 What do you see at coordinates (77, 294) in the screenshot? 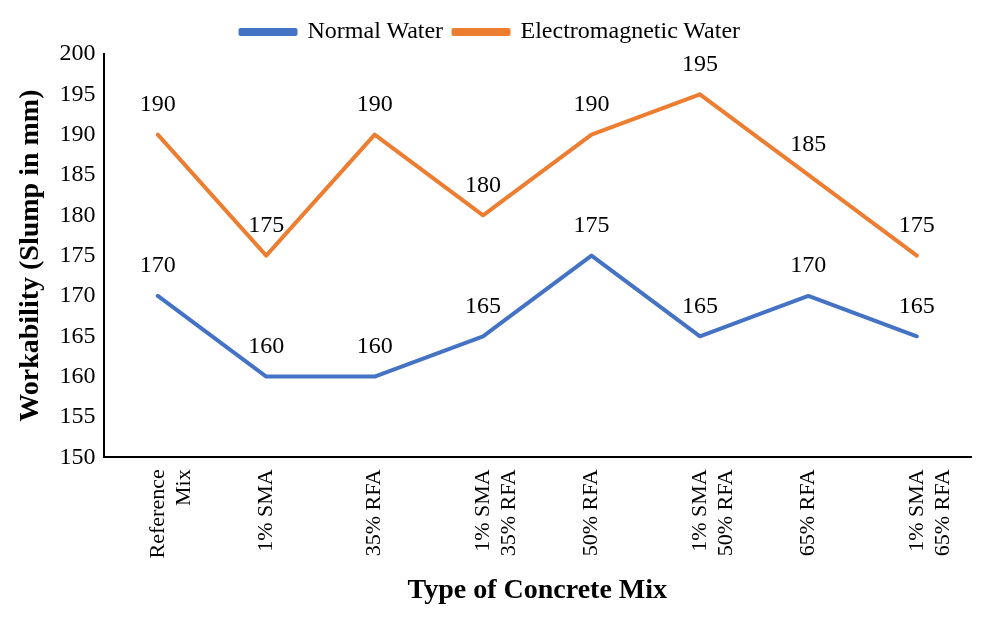
I see `y-tick-label: 170` at bounding box center [77, 294].